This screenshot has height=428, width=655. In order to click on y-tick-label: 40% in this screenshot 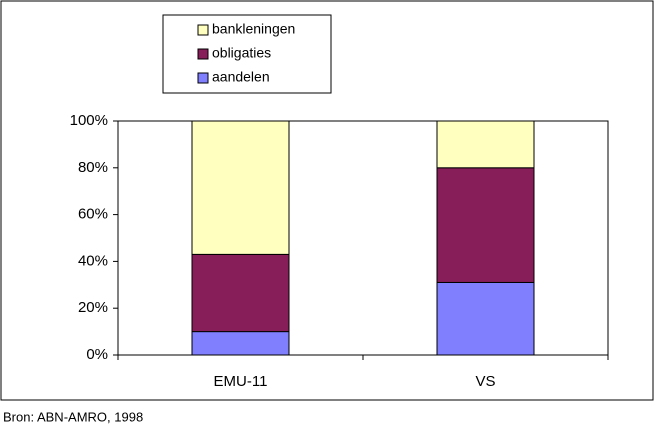, I will do `click(93, 260)`.